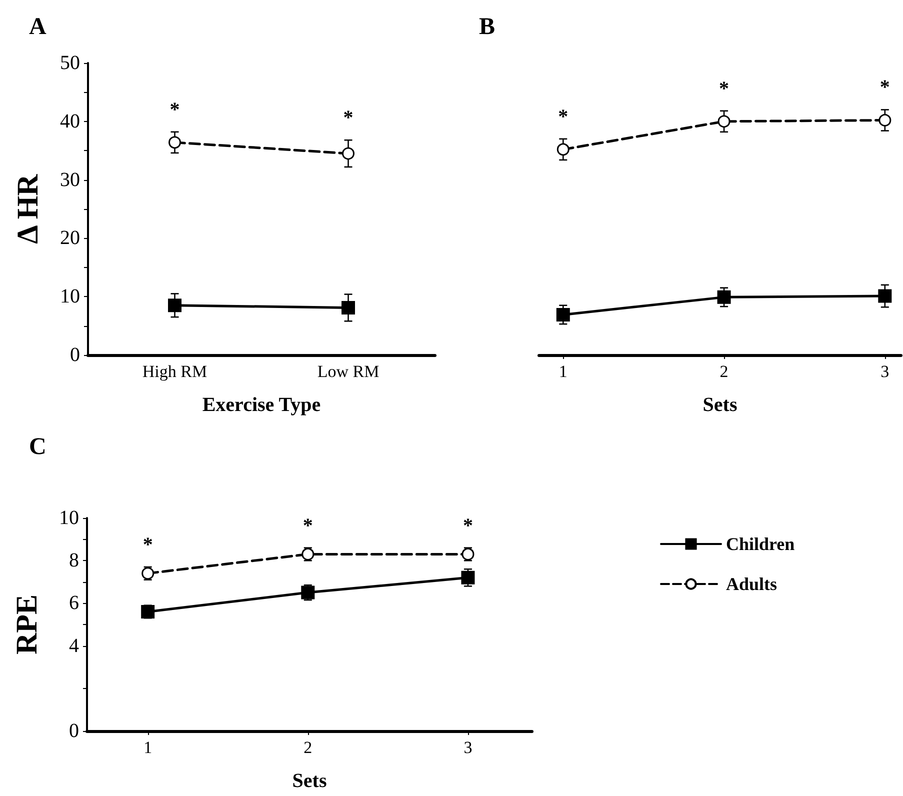 The height and width of the screenshot is (796, 903). What do you see at coordinates (70, 238) in the screenshot?
I see `y-tick-label: 20` at bounding box center [70, 238].